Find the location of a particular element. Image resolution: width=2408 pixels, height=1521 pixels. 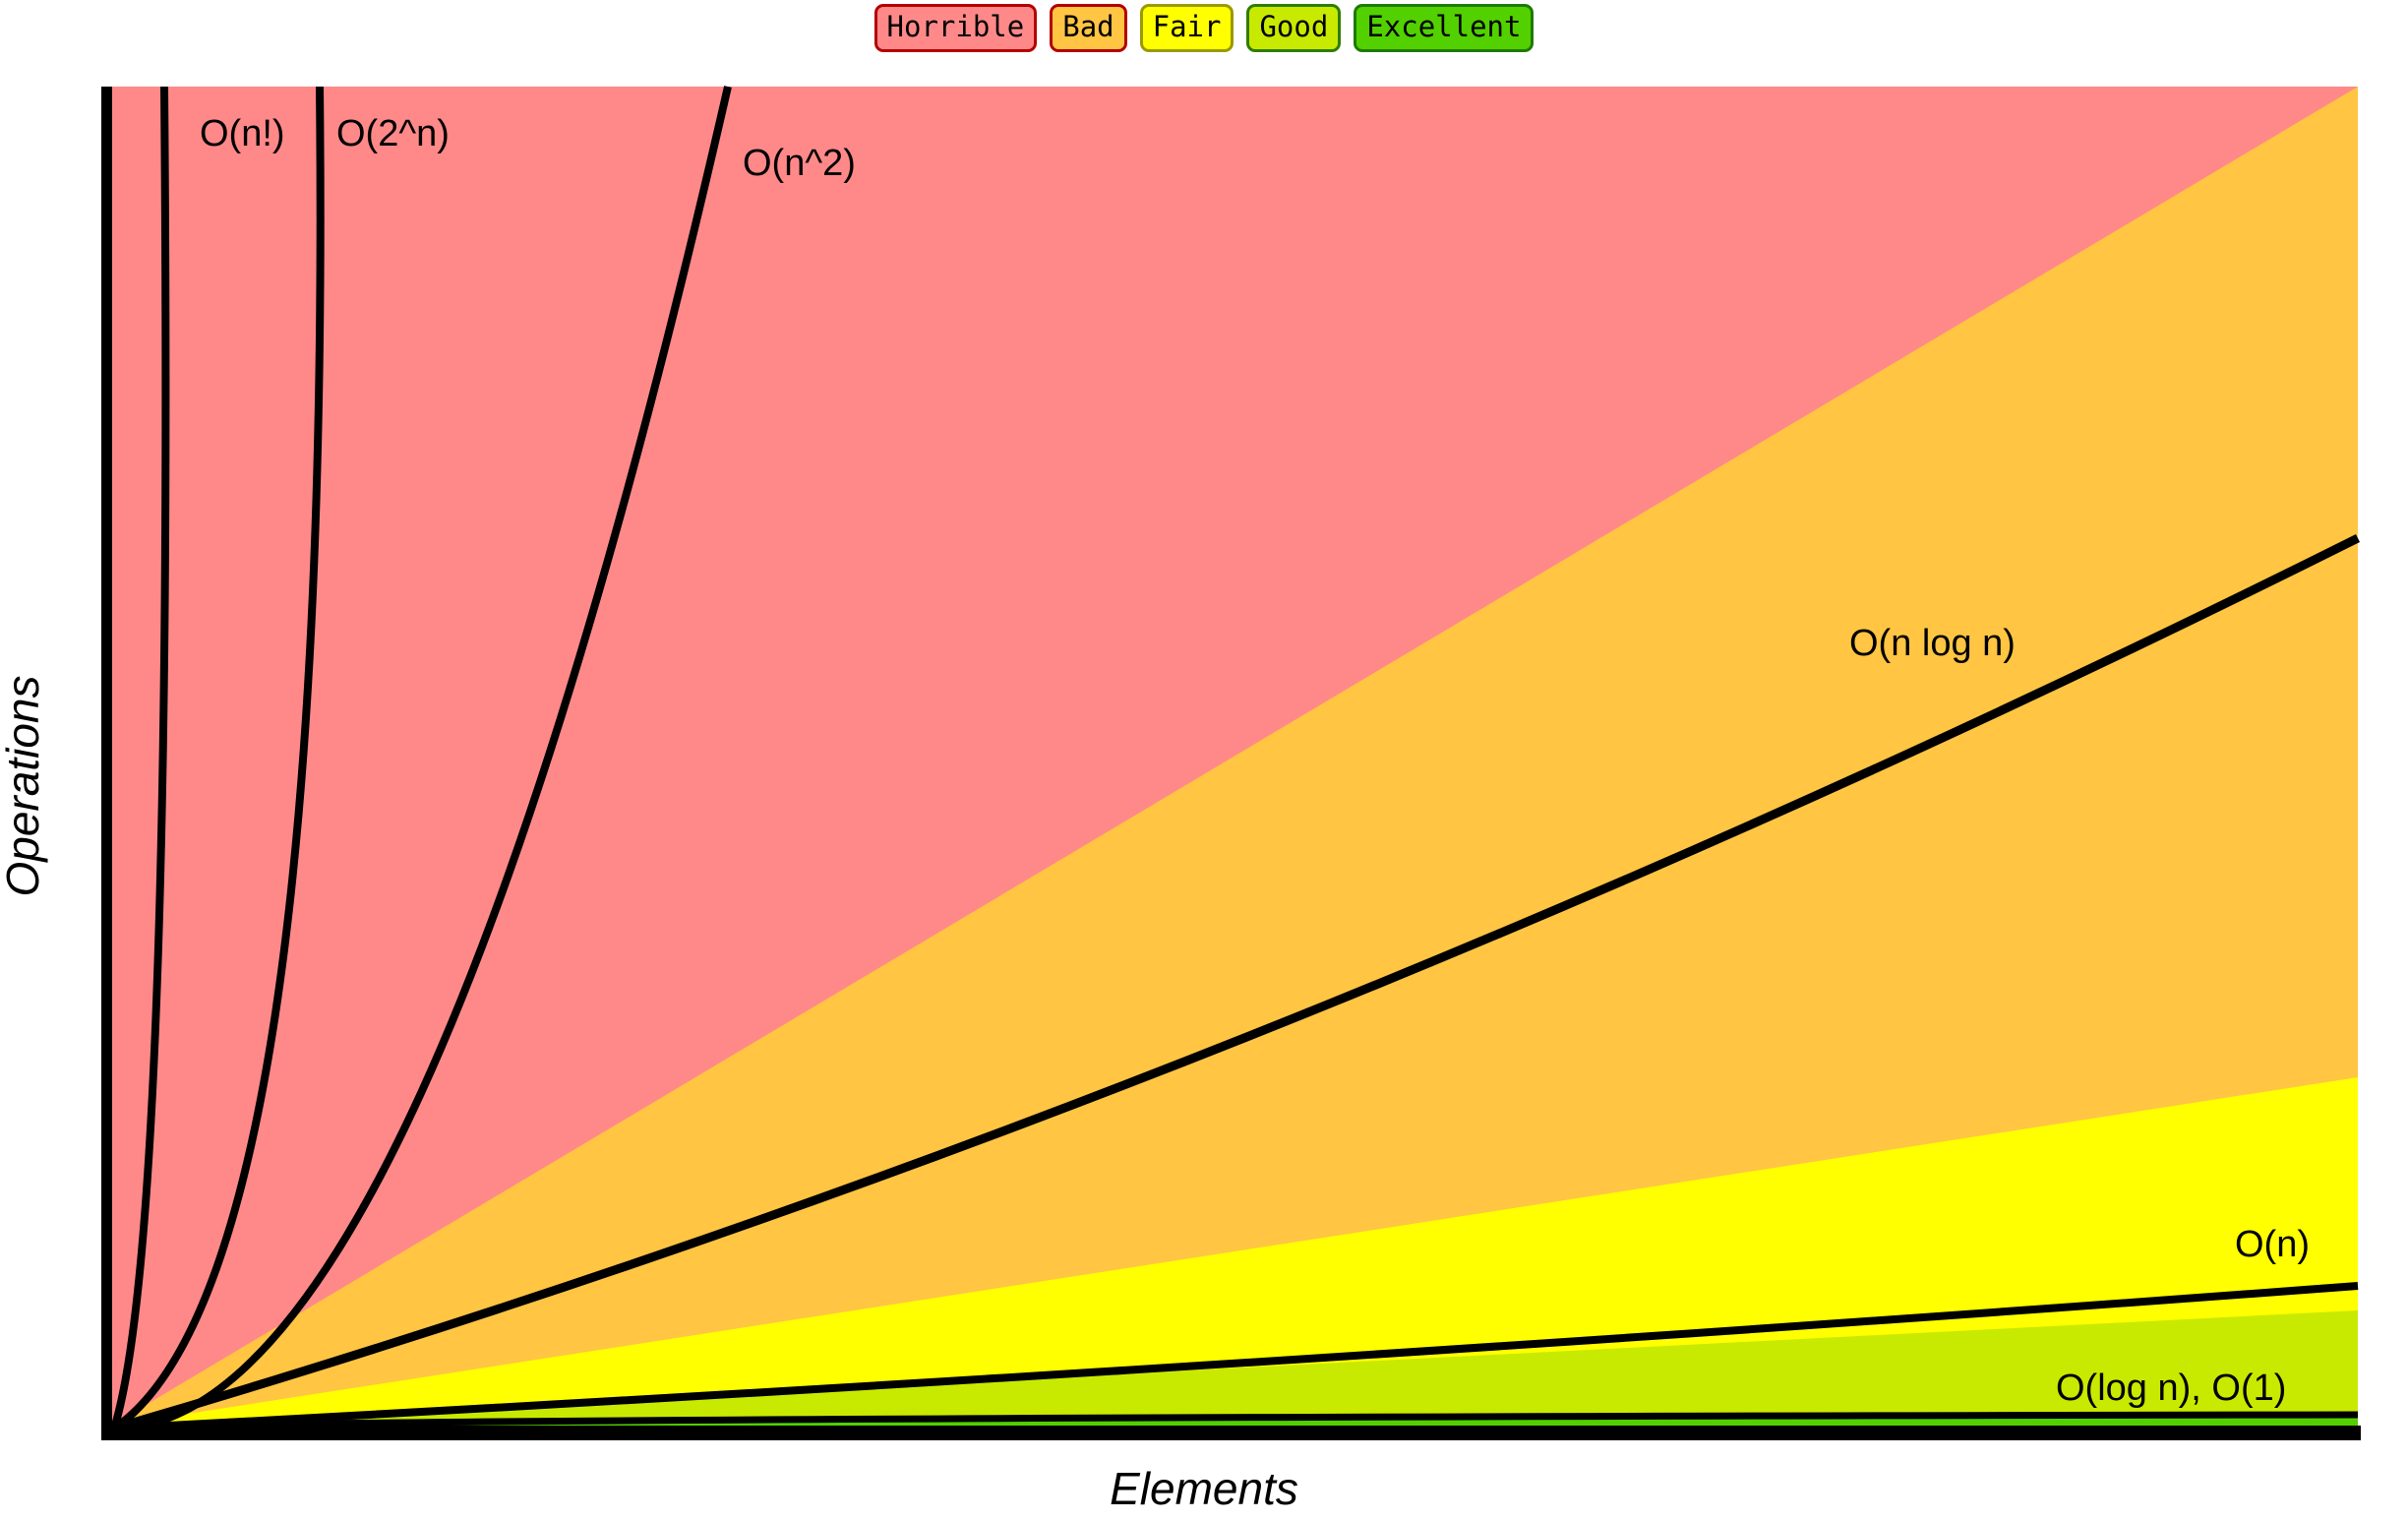

legend-item-excellent: Excellent is located at coordinates (1444, 28).